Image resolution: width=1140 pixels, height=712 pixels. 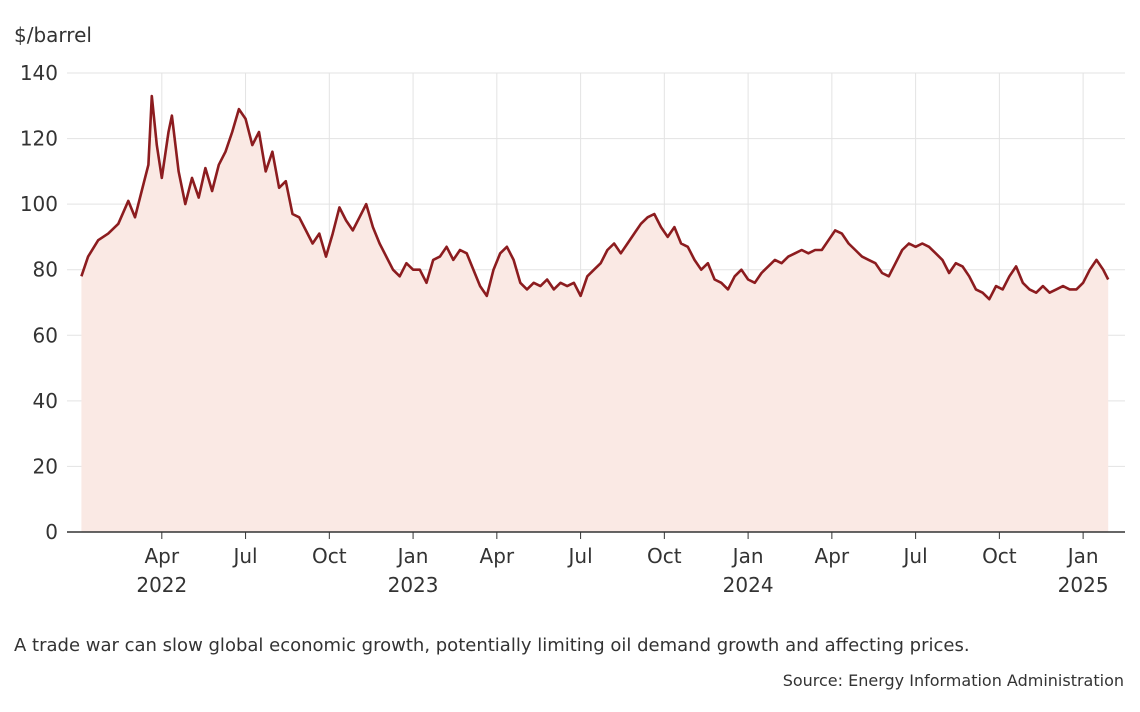 I want to click on y-tick-label: 0, so click(x=51, y=532).